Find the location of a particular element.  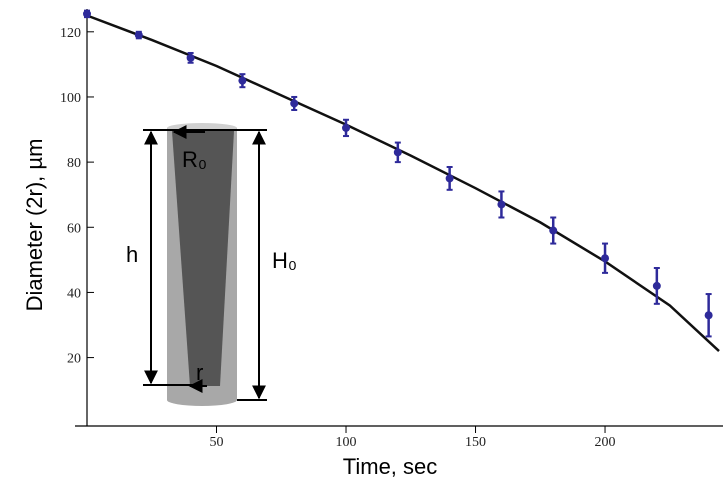

x-tick-label: 100 is located at coordinates (346, 442).